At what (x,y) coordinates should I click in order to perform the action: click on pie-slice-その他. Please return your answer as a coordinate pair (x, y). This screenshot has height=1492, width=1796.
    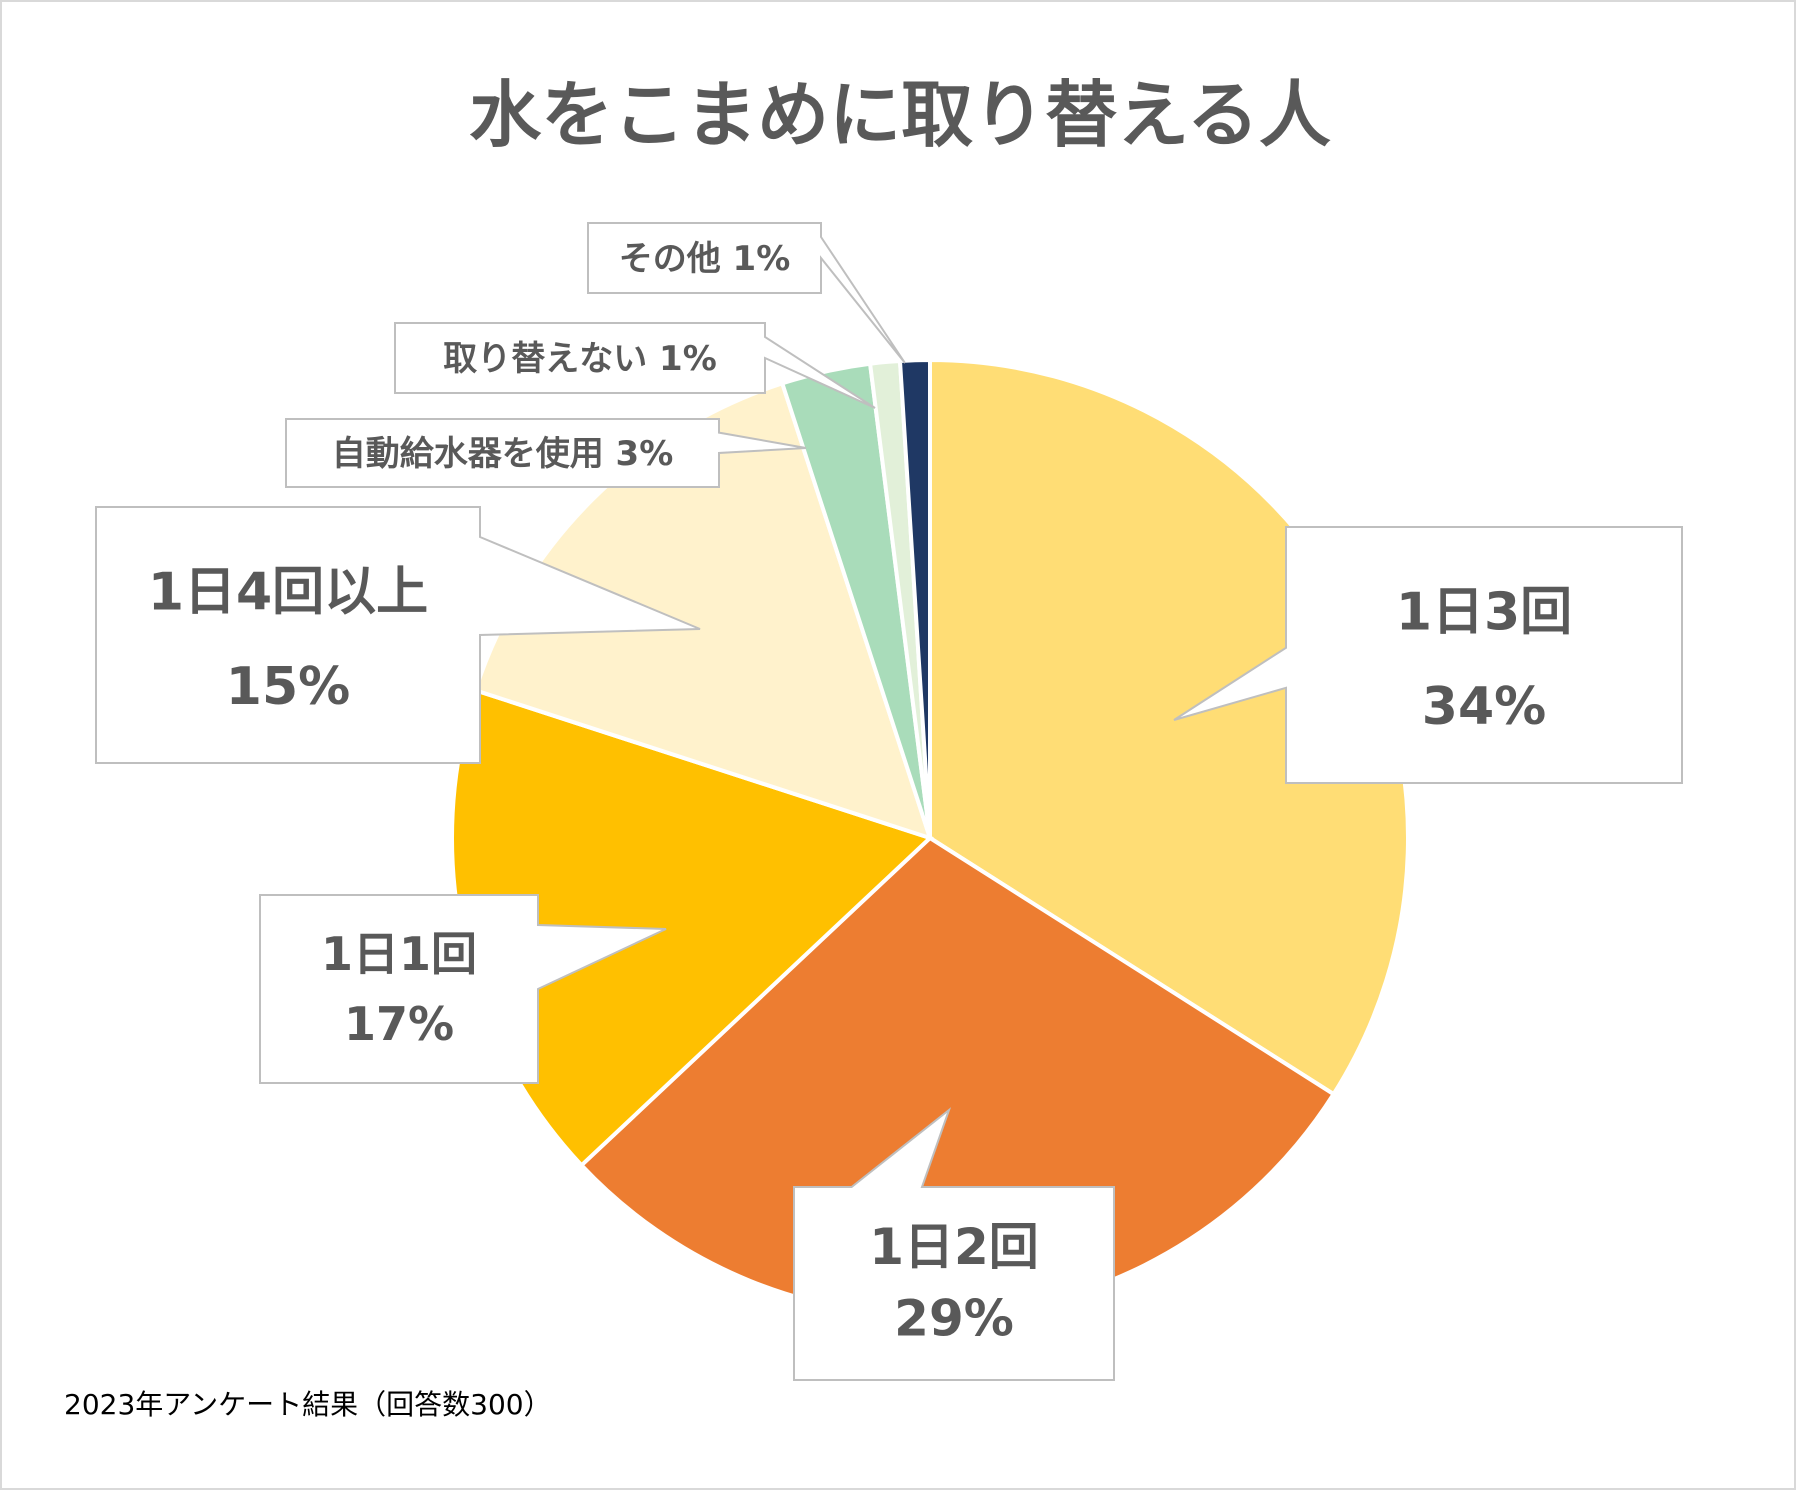
    Looking at the image, I should click on (914, 598).